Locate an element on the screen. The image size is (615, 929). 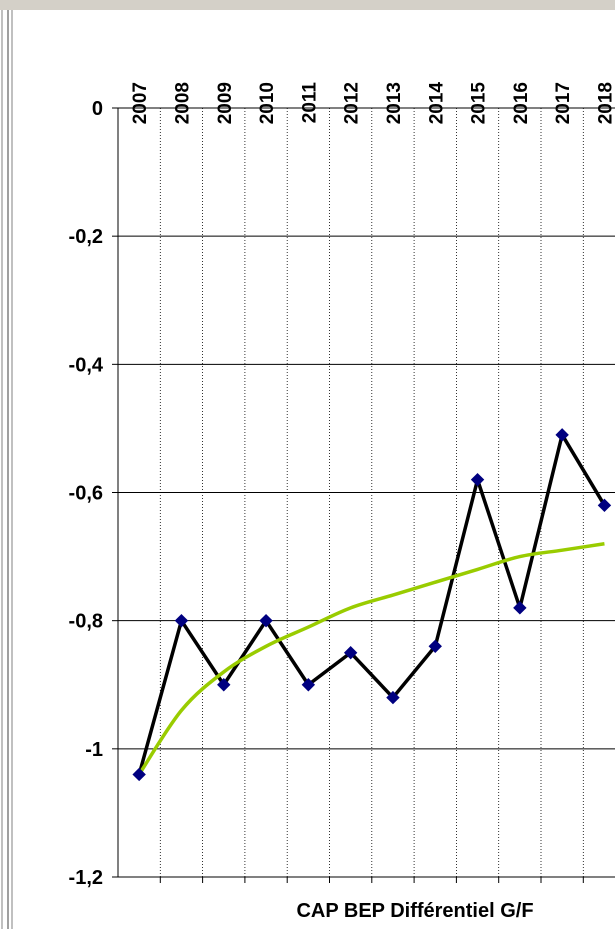
x-tick-label: 2016 is located at coordinates (521, 103).